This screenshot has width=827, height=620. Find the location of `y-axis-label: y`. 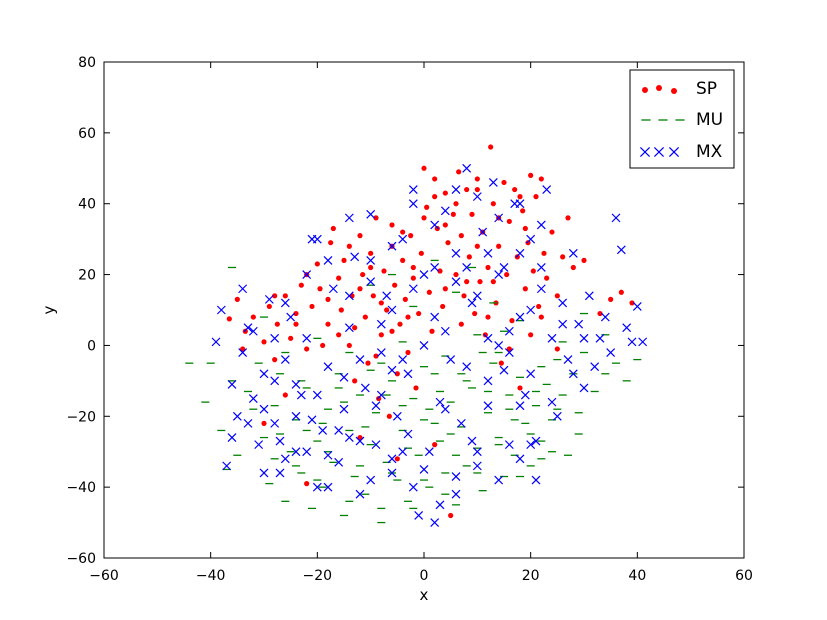

y-axis-label: y is located at coordinates (49, 309).